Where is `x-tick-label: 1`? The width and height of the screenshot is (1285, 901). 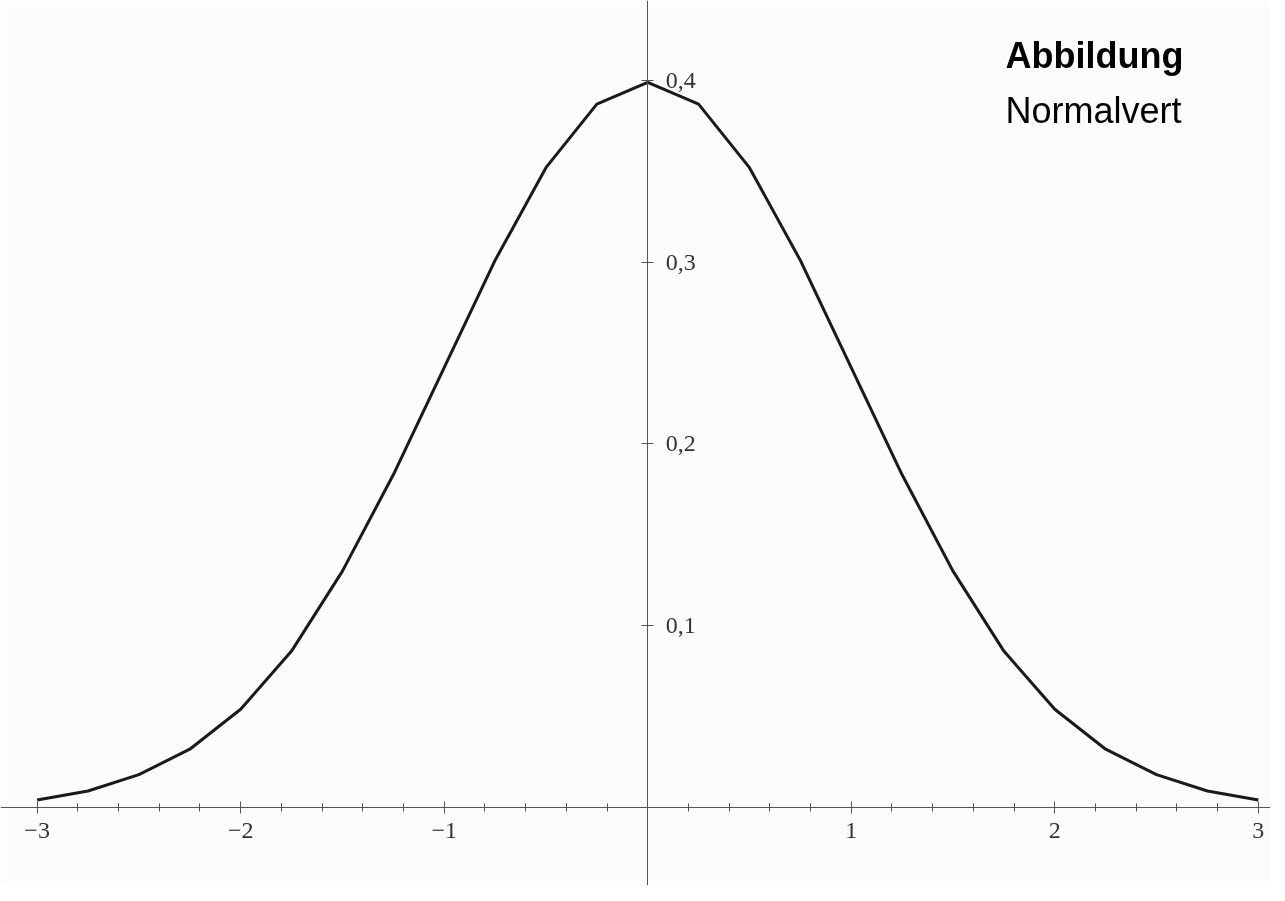 x-tick-label: 1 is located at coordinates (851, 830).